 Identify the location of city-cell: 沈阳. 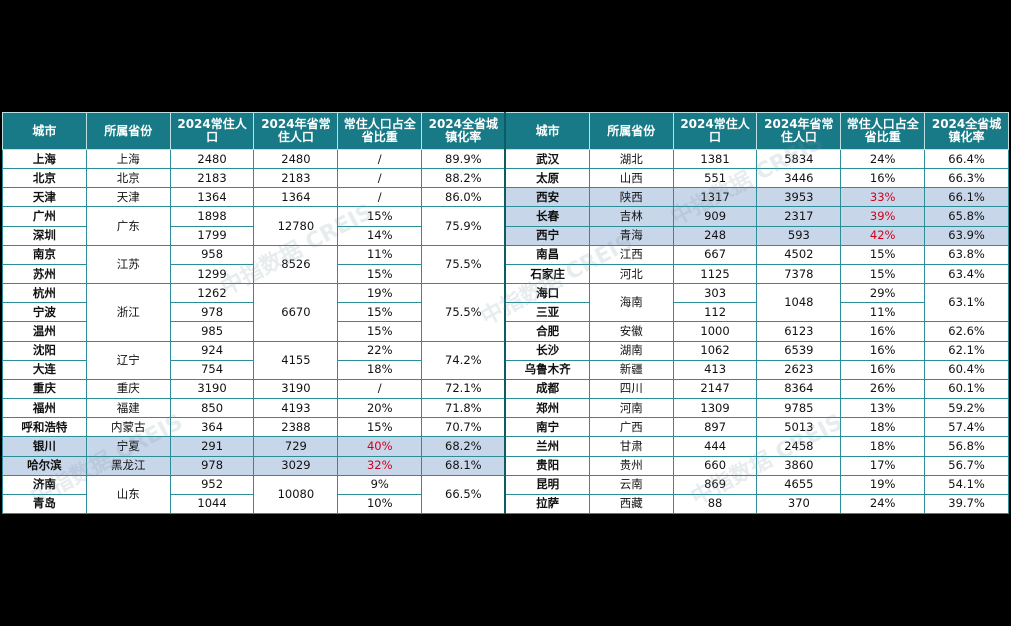
(44, 350).